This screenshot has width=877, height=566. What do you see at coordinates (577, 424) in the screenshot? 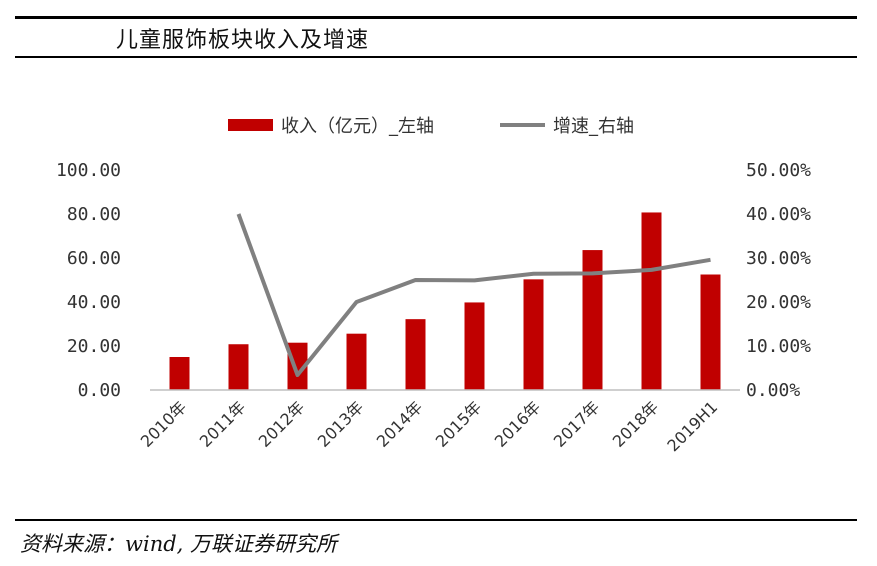
I see `x-tick-label: 2017年` at bounding box center [577, 424].